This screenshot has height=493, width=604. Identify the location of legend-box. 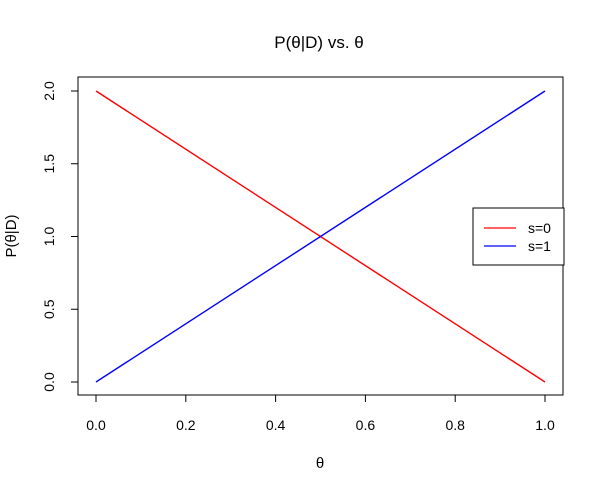
(518, 236).